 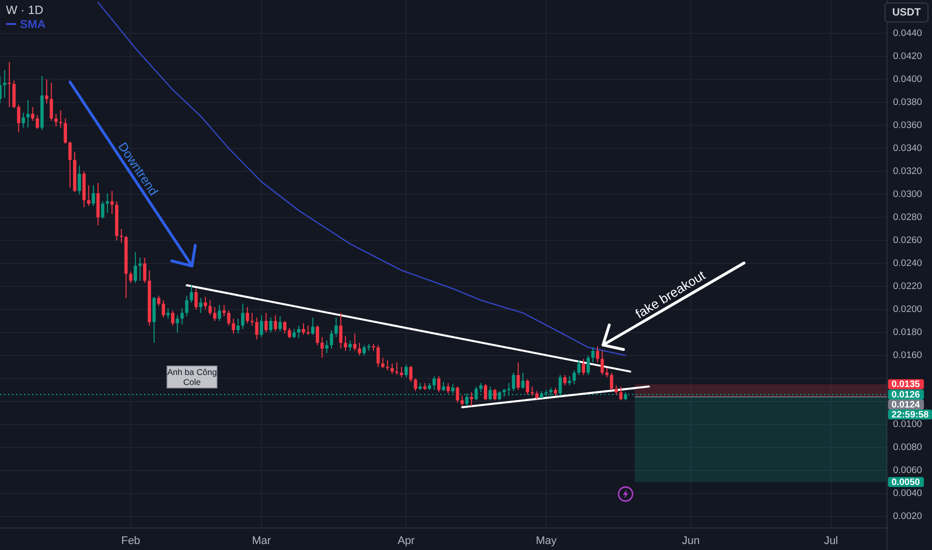 I want to click on y-tick-label: 0.0040, so click(x=907, y=493).